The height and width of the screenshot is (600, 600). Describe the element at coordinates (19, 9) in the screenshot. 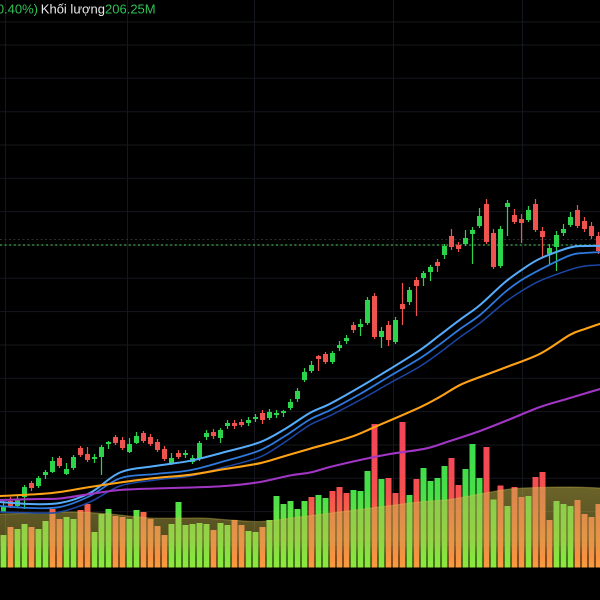

I see `svg-text: 0.40%)` at that location.